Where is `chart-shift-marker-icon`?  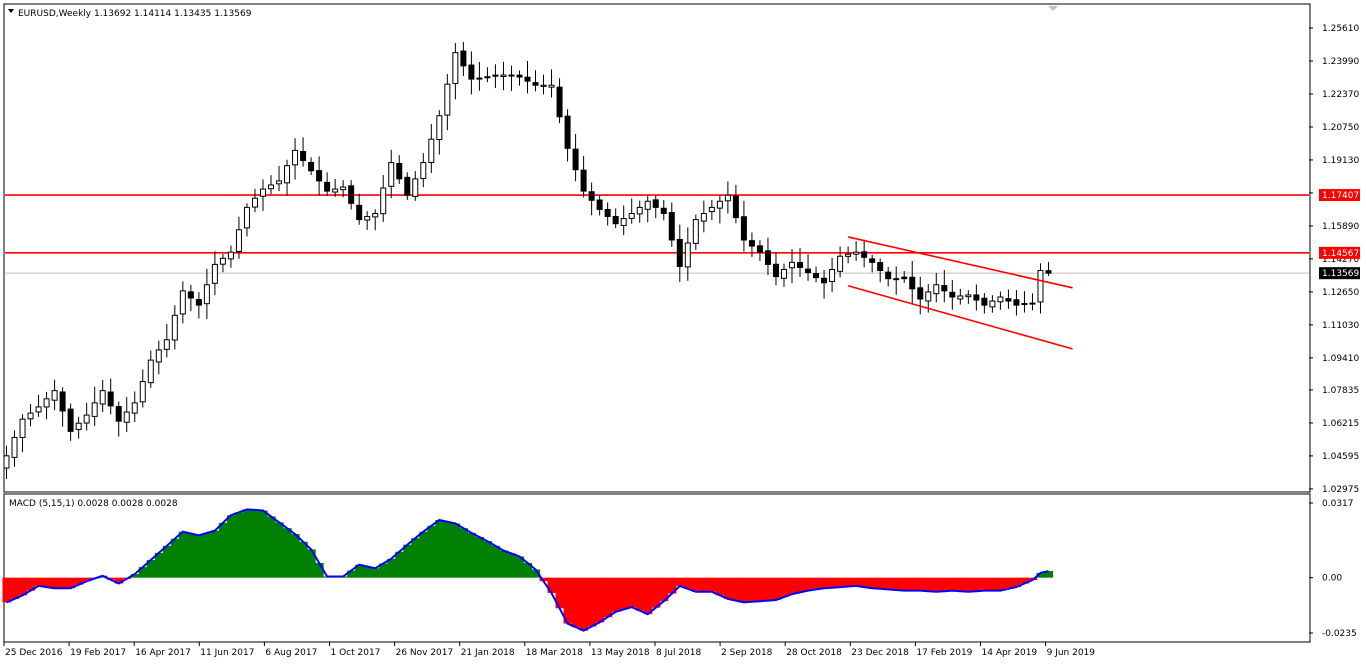 chart-shift-marker-icon is located at coordinates (1053, 8).